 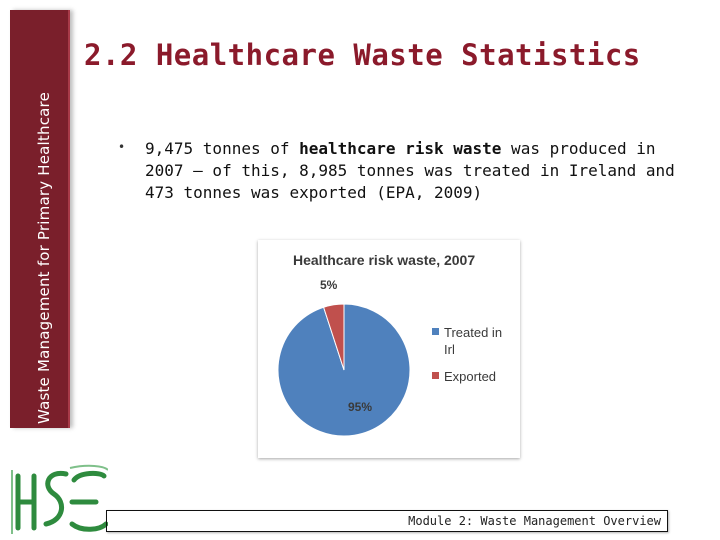 I want to click on legend-label-exported: Exported, so click(x=470, y=376).